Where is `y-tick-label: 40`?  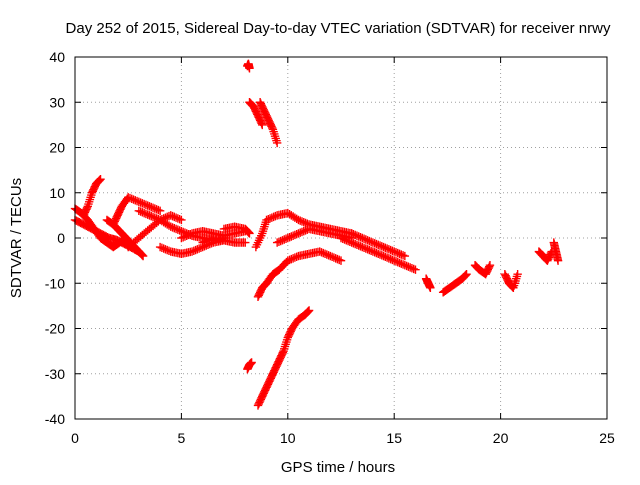 y-tick-label: 40 is located at coordinates (57, 57).